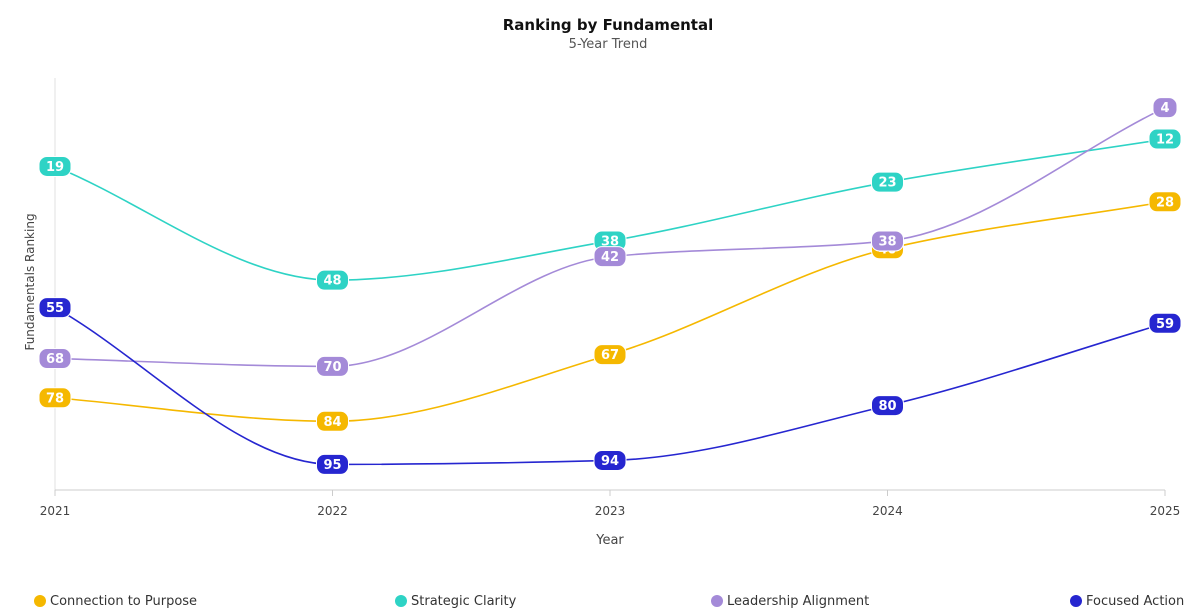  I want to click on data-label: 78, so click(55, 398).